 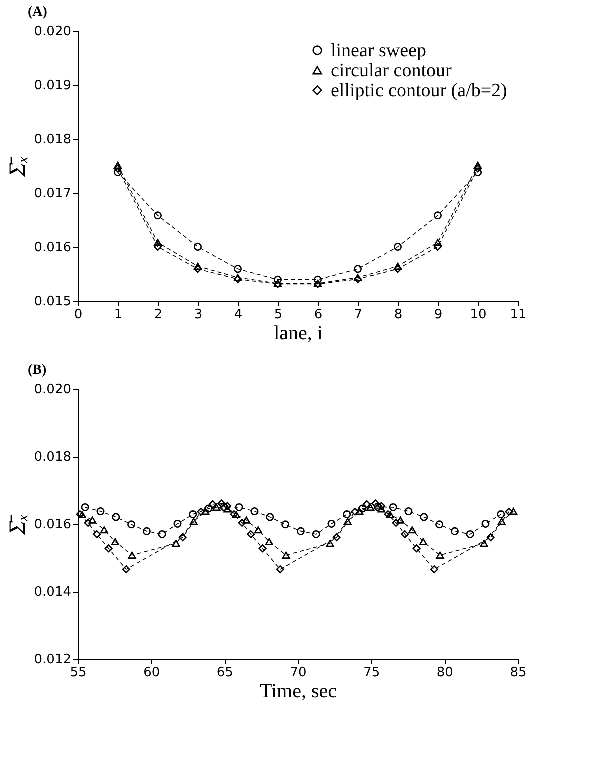 I want to click on x-tick-label: 65, so click(x=225, y=673).